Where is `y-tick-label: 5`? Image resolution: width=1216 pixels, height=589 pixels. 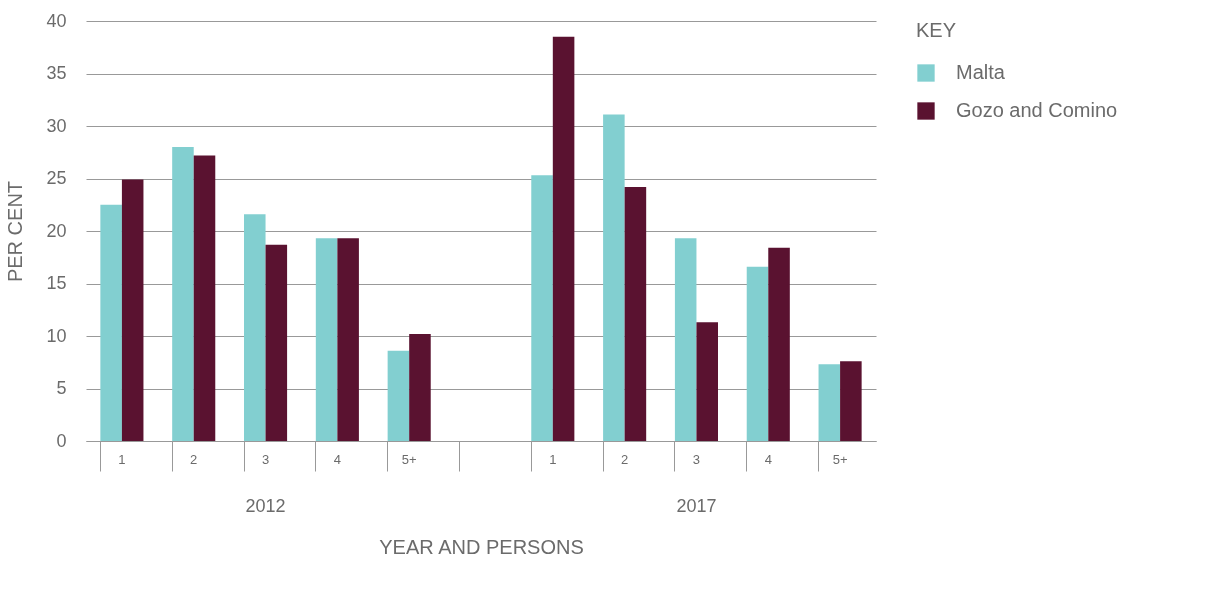
y-tick-label: 5 is located at coordinates (61, 388).